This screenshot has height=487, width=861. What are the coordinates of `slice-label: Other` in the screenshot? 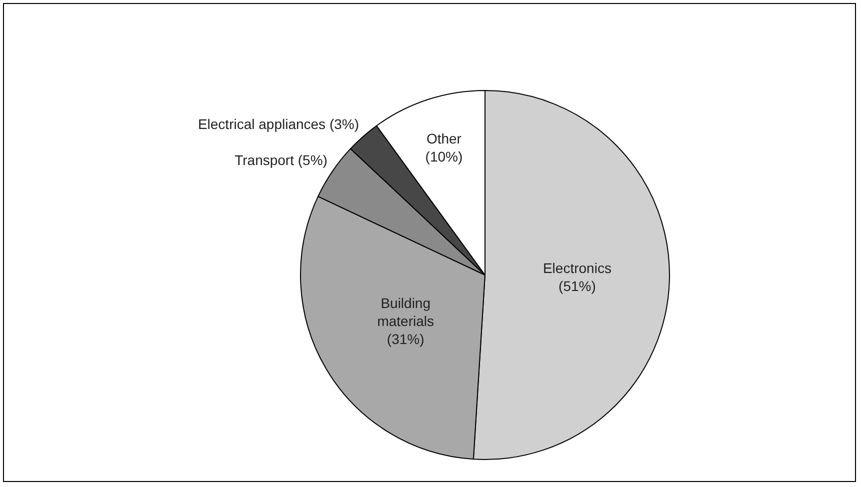 It's located at (444, 138).